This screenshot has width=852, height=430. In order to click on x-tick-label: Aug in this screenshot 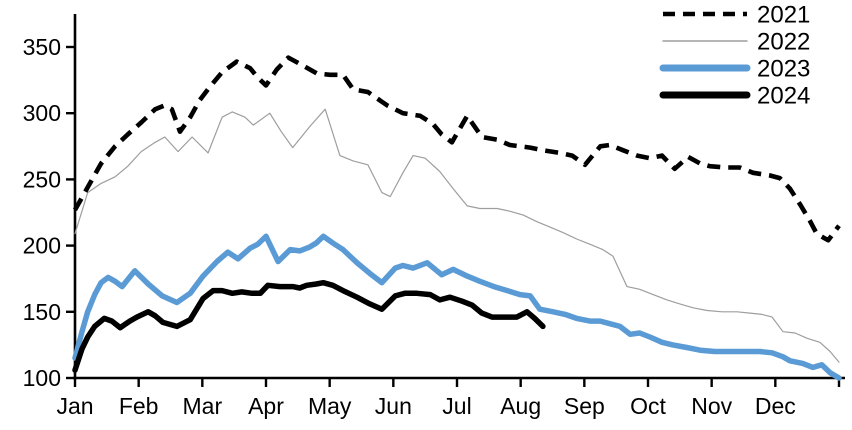, I will do `click(520, 406)`.